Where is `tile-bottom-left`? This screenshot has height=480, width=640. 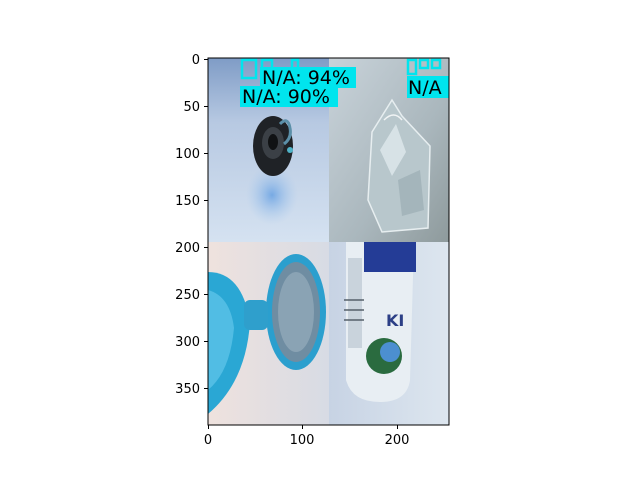 tile-bottom-left is located at coordinates (268, 333).